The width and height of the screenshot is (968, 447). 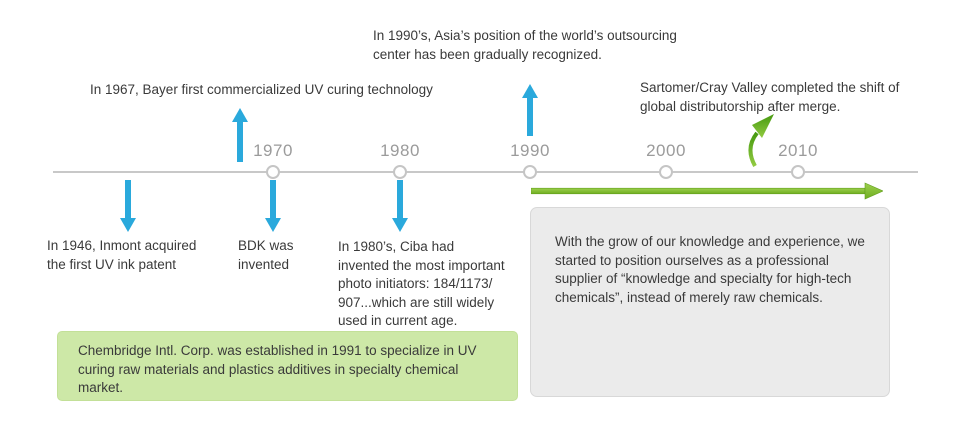 I want to click on year-label-1990: 1990, so click(x=530, y=150).